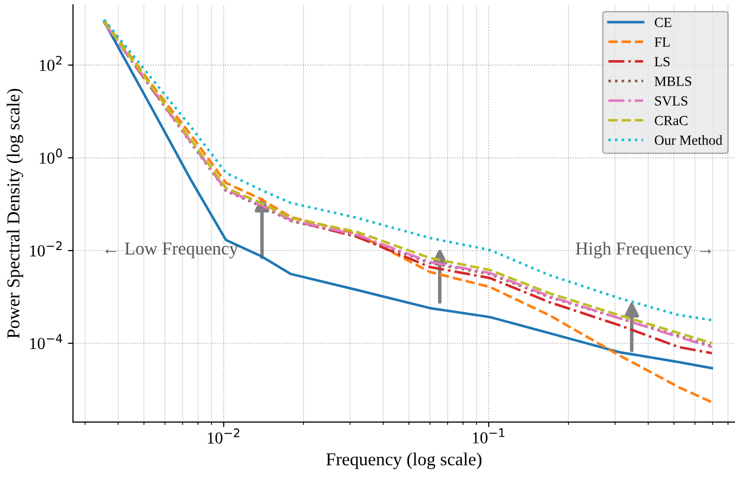  I want to click on annotation: High Frequency →, so click(643, 250).